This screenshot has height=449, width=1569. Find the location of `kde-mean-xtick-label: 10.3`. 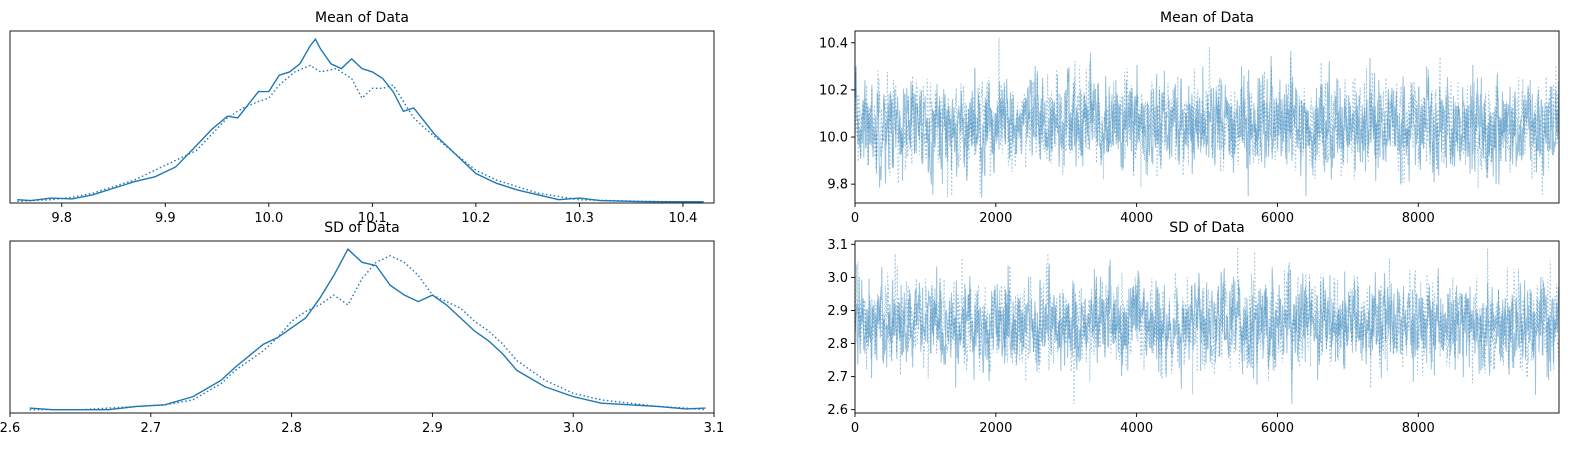

kde-mean-xtick-label: 10.3 is located at coordinates (579, 218).